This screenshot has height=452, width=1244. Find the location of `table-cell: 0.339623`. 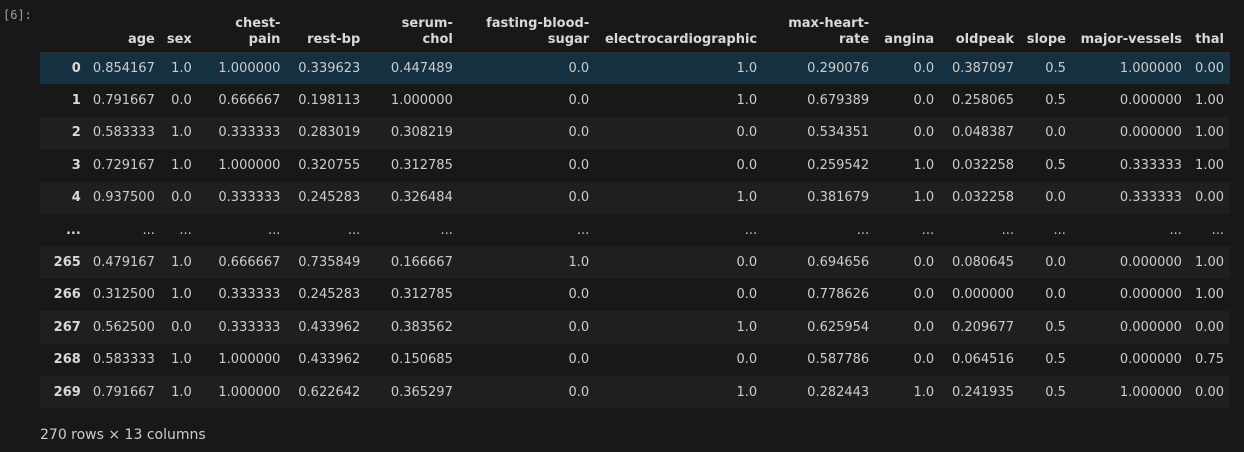

table-cell: 0.339623 is located at coordinates (329, 68).